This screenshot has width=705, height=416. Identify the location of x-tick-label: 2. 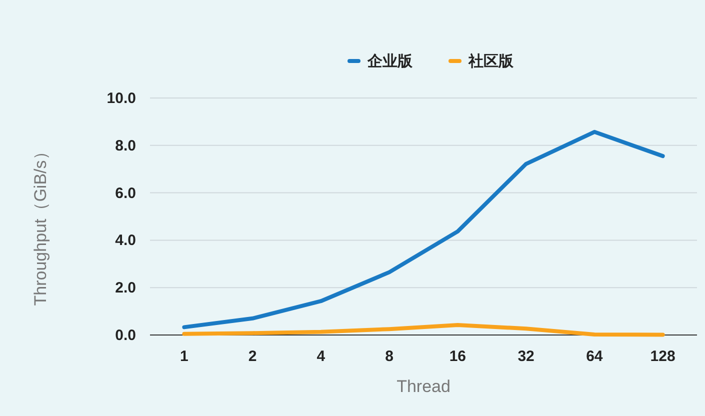
(252, 356).